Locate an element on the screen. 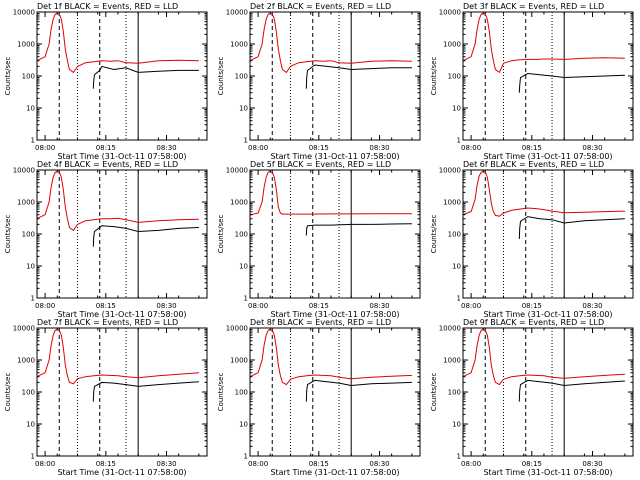 The image size is (640, 480). panel-title: Det 6f BLACK = Events, RED = LLD is located at coordinates (533, 164).